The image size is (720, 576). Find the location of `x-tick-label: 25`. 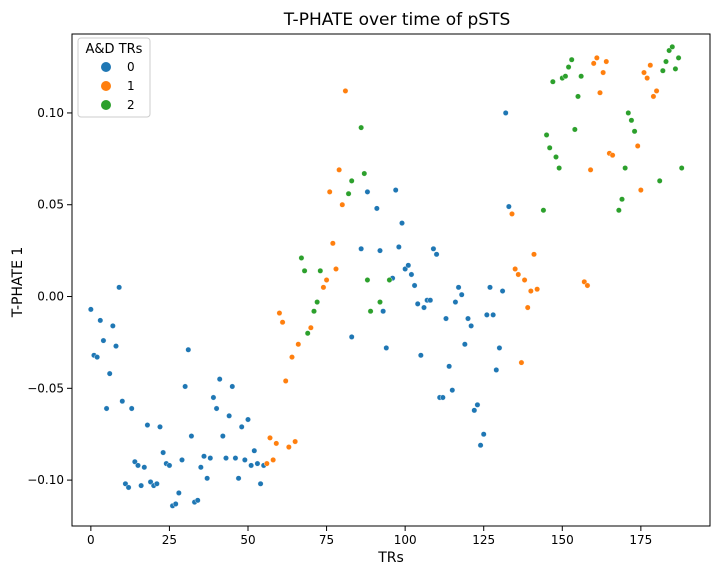

x-tick-label: 25 is located at coordinates (169, 540).